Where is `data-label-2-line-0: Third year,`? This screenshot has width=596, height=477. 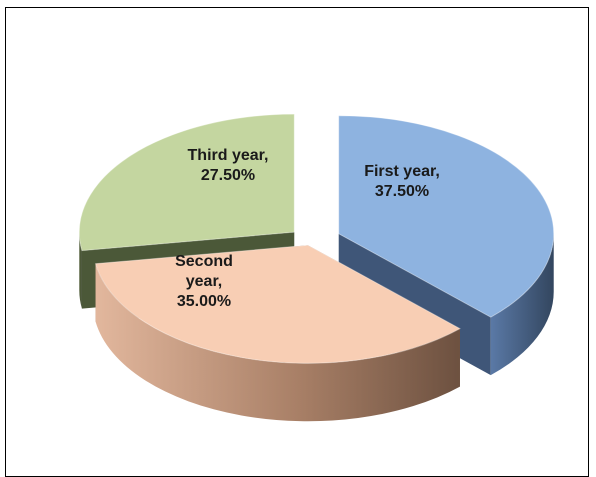 data-label-2-line-0: Third year, is located at coordinates (228, 155).